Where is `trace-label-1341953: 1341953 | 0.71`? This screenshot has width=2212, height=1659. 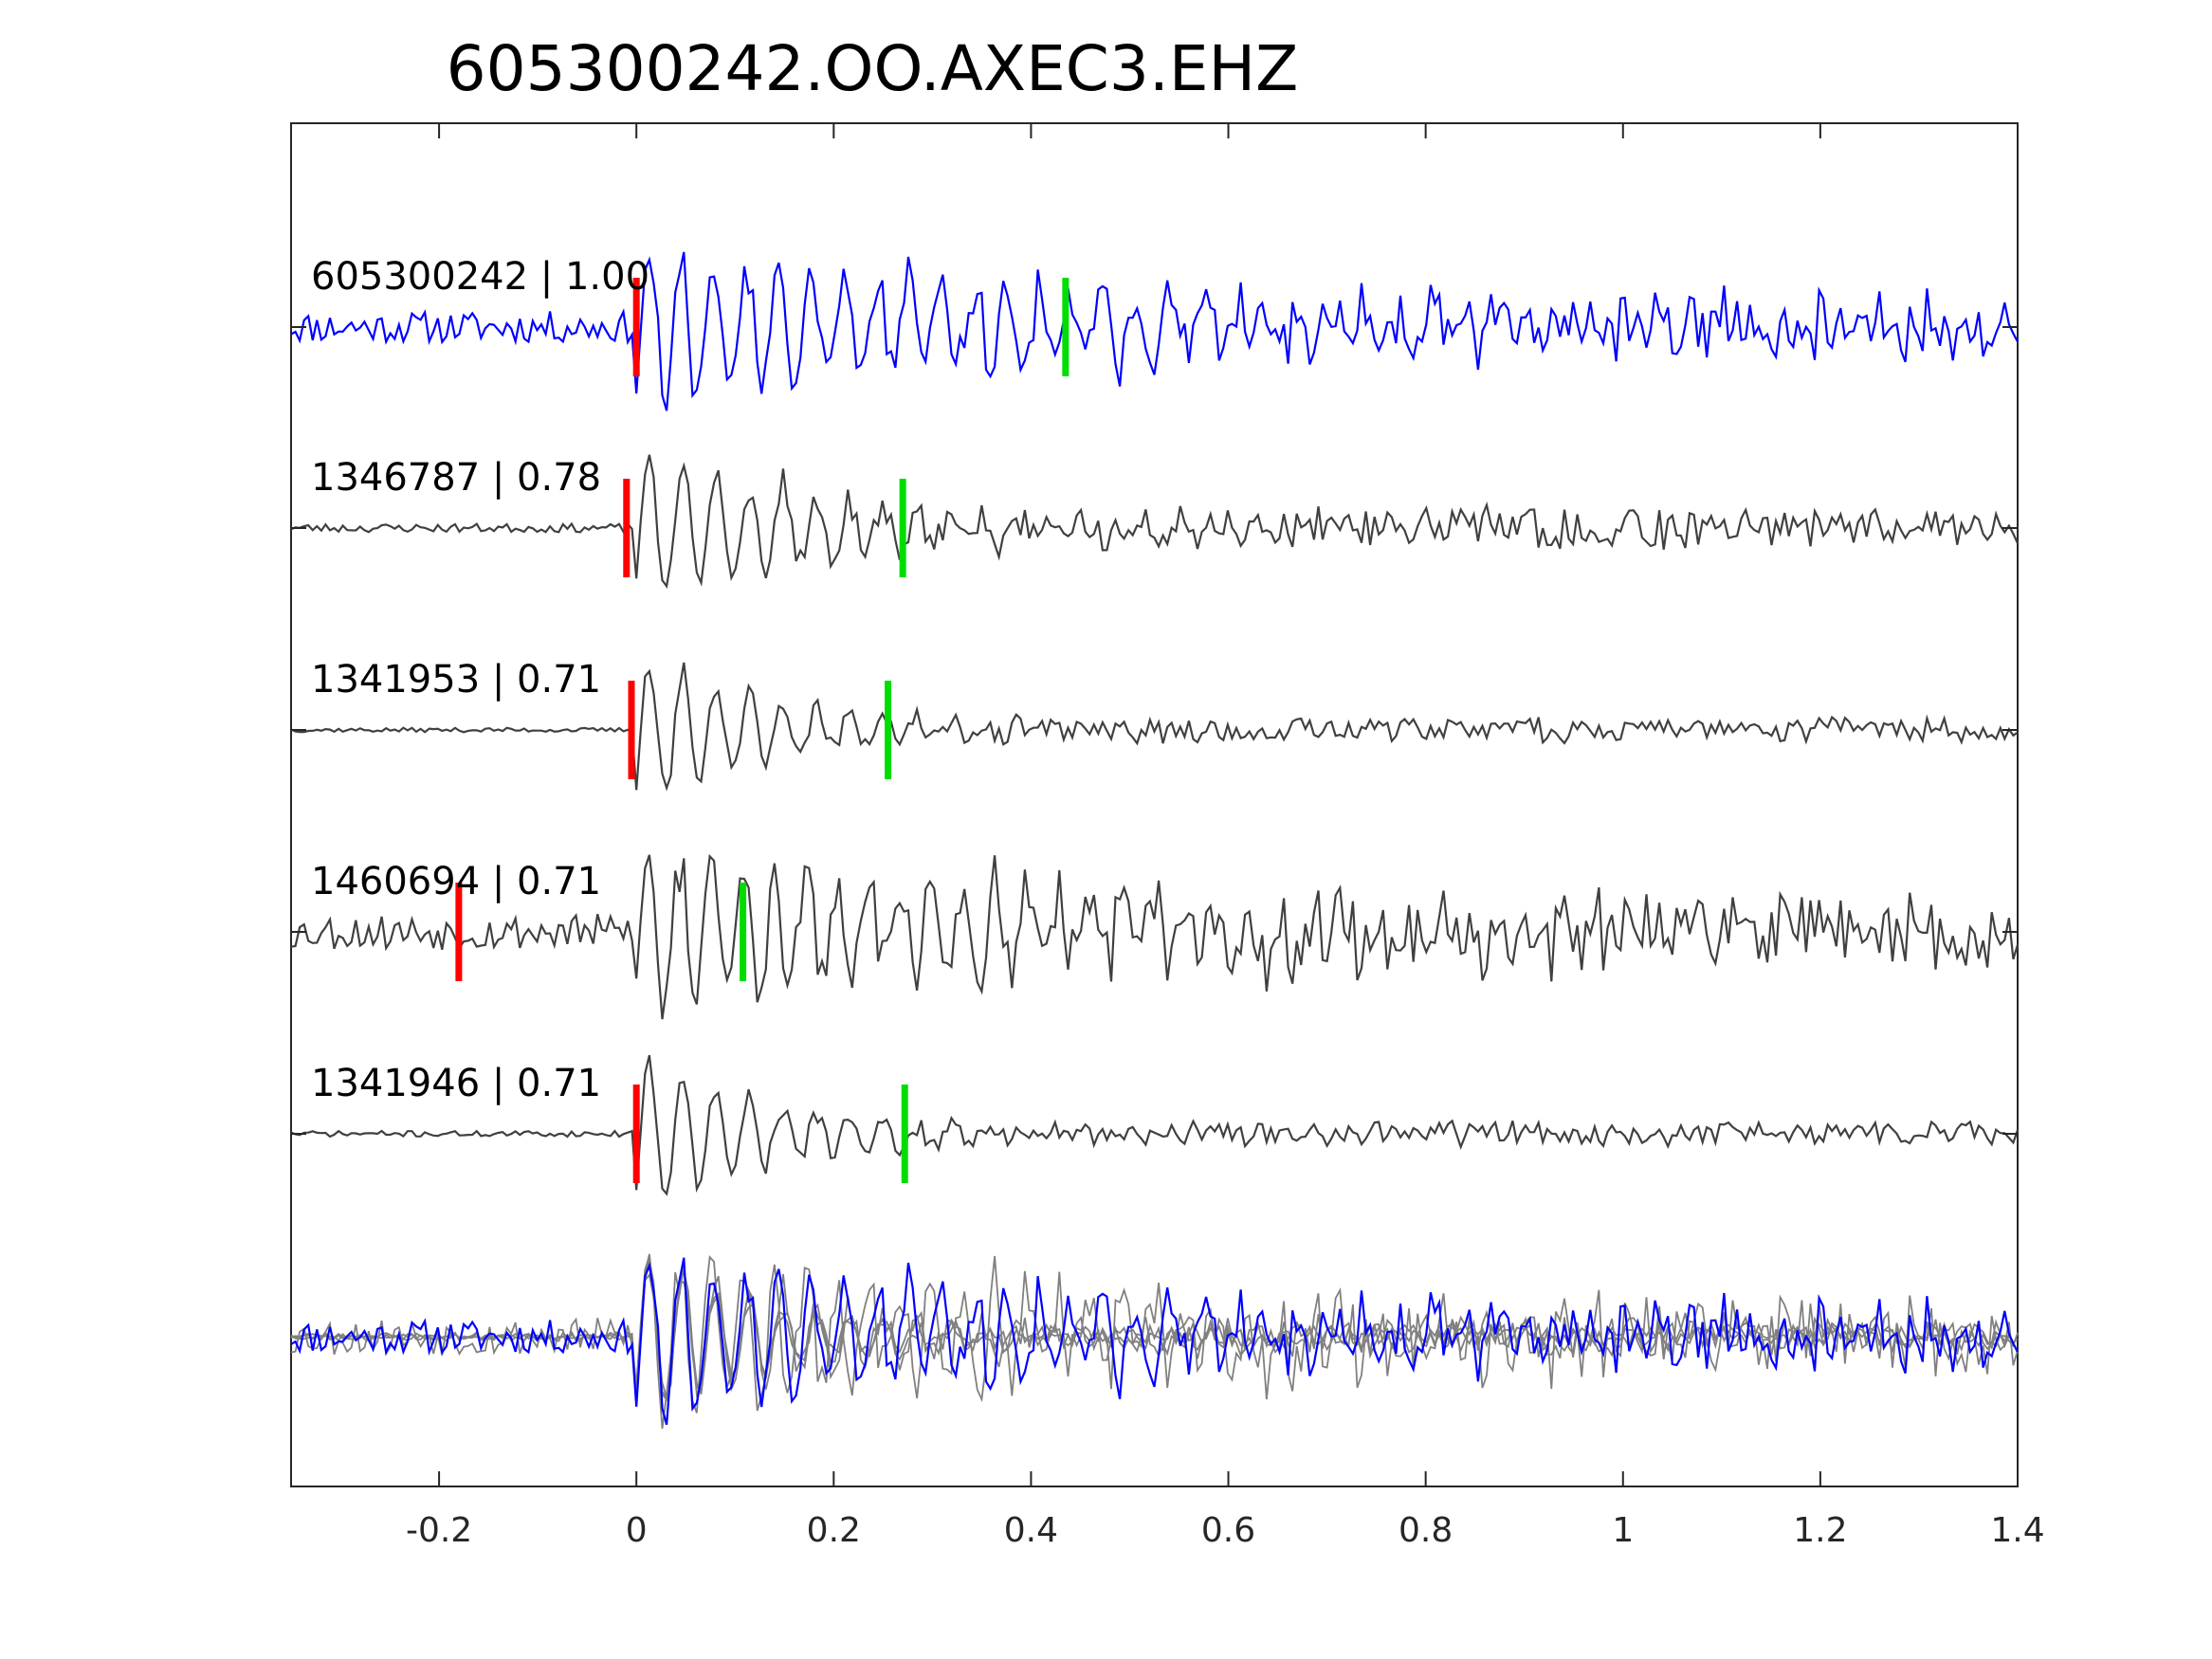 trace-label-1341953: 1341953 | 0.71 is located at coordinates (456, 680).